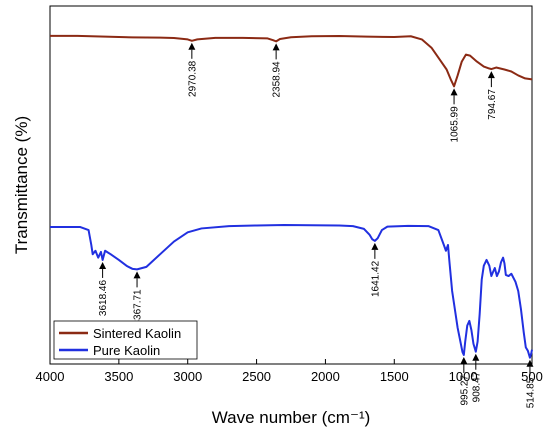  What do you see at coordinates (492, 104) in the screenshot?
I see `peak-label: 794.67` at bounding box center [492, 104].